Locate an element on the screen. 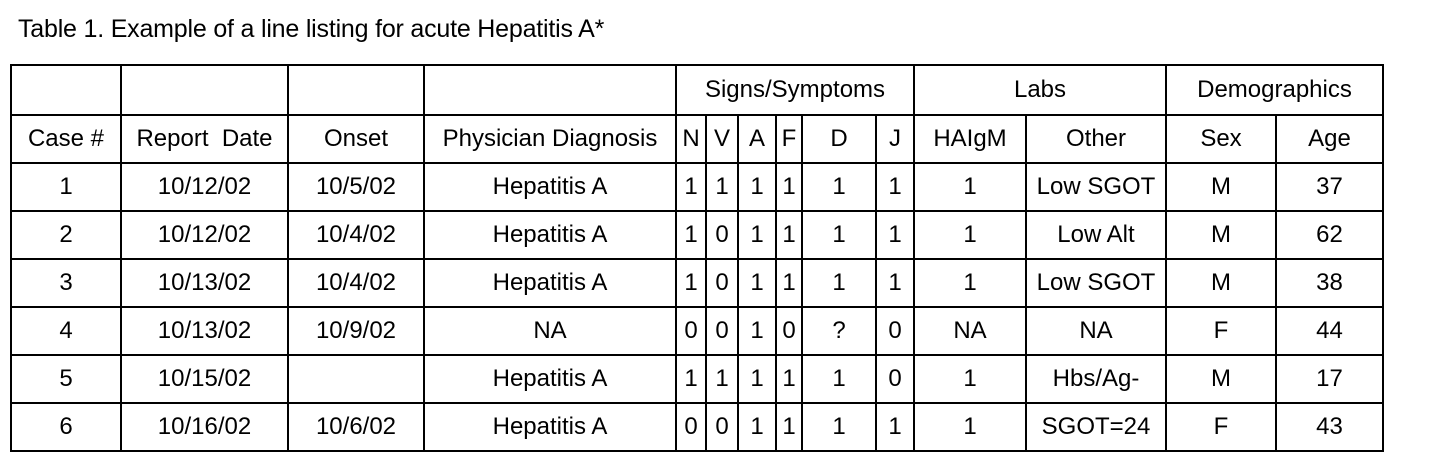 The width and height of the screenshot is (1436, 472). table-cell: 43 is located at coordinates (1329, 427).